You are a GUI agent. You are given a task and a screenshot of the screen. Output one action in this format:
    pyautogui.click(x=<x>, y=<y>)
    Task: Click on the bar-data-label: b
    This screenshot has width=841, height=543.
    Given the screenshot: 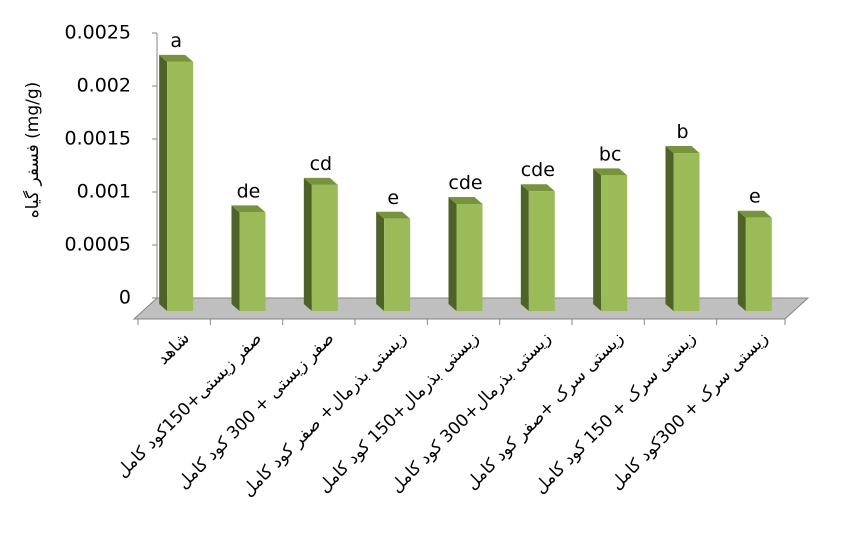 What is the action you would take?
    pyautogui.click(x=682, y=132)
    